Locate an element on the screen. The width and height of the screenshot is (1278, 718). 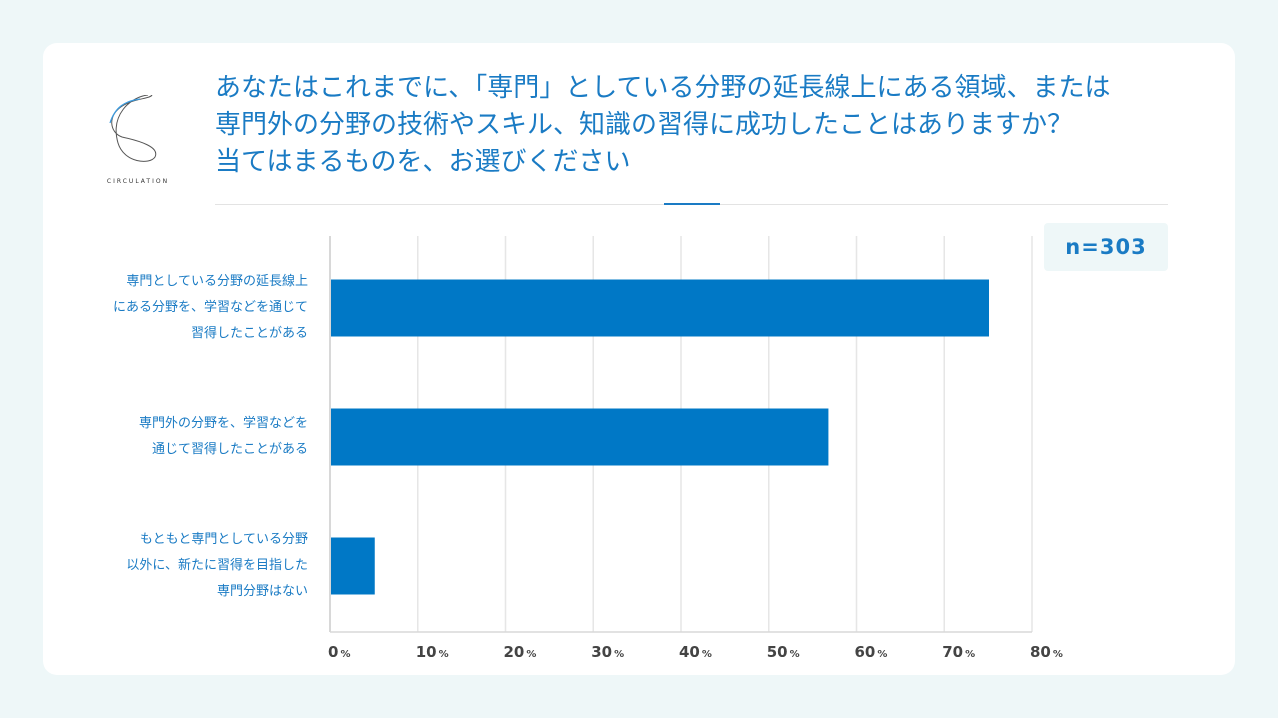
x-tick-label: 70% is located at coordinates (958, 652).